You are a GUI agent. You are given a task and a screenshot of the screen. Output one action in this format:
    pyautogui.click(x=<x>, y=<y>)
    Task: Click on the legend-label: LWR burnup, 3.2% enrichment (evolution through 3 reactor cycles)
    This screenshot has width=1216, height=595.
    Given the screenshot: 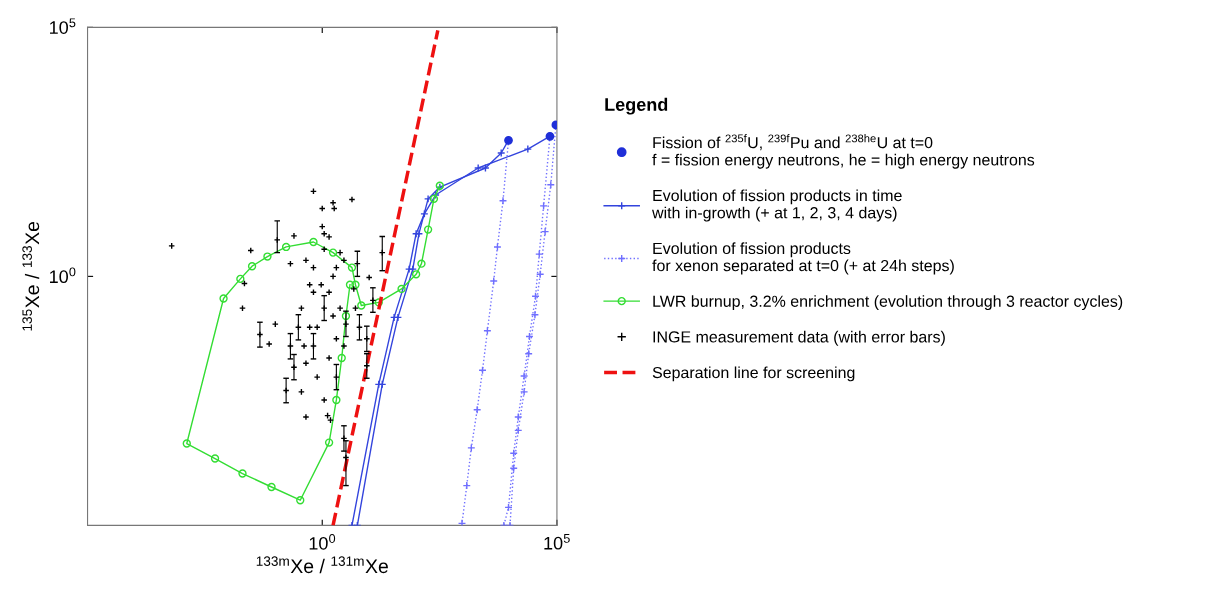 What is the action you would take?
    pyautogui.click(x=888, y=303)
    